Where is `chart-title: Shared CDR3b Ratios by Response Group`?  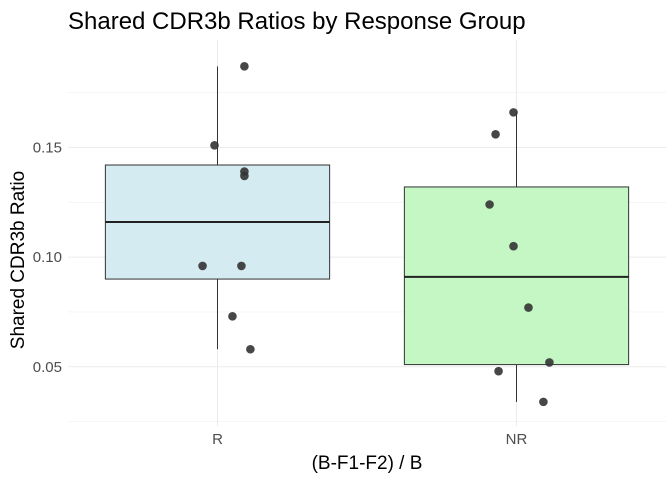 chart-title: Shared CDR3b Ratios by Response Group is located at coordinates (297, 21).